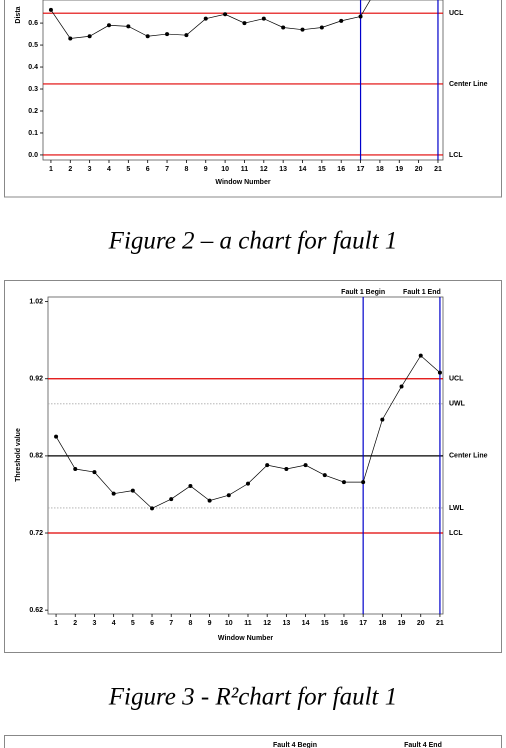  What do you see at coordinates (457, 404) in the screenshot?
I see `reference-label: UWL` at bounding box center [457, 404].